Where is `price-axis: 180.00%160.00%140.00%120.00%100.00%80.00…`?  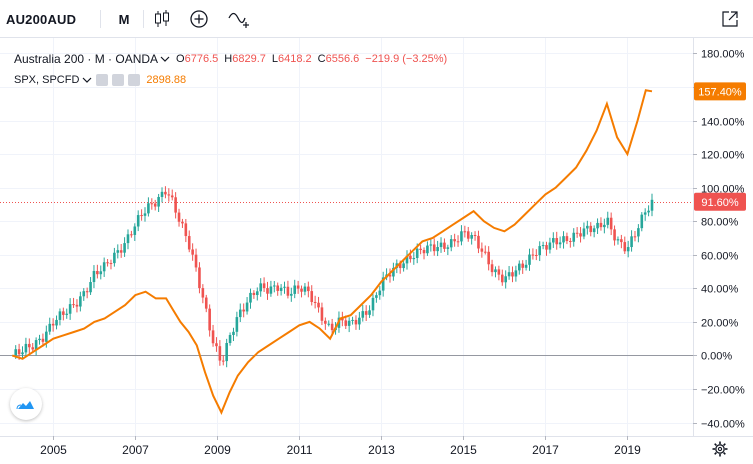 price-axis: 180.00%160.00%140.00%120.00%100.00%80.00… is located at coordinates (719, 240).